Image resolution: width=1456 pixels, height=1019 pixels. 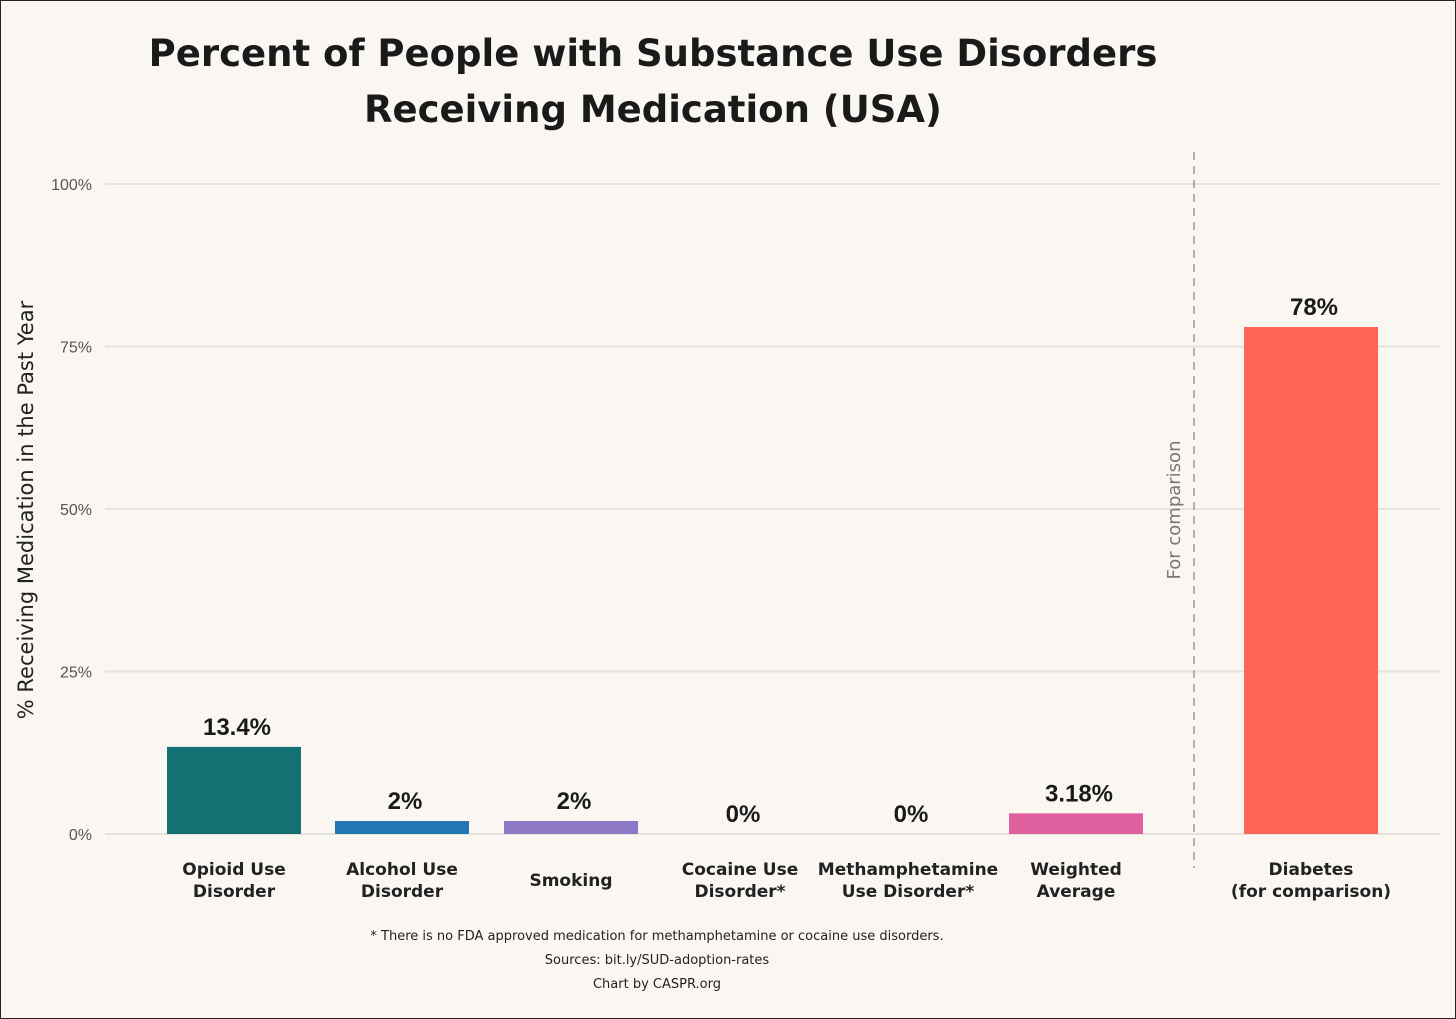 What do you see at coordinates (908, 892) in the screenshot?
I see `x-tick-label: Use Disorder*` at bounding box center [908, 892].